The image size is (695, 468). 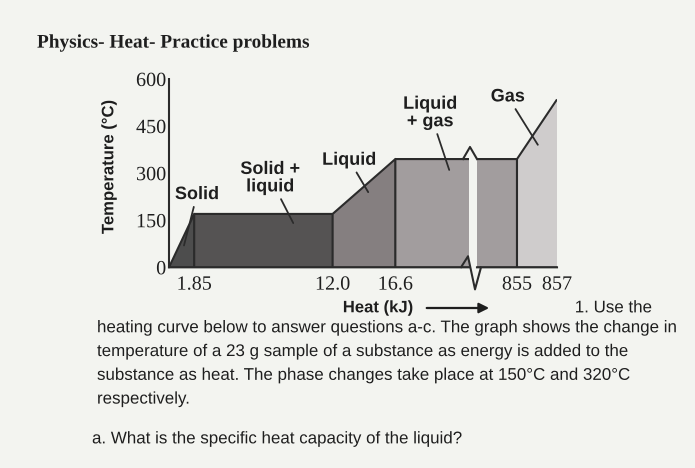 What do you see at coordinates (396, 283) in the screenshot?
I see `x-tick-label: 16.6` at bounding box center [396, 283].